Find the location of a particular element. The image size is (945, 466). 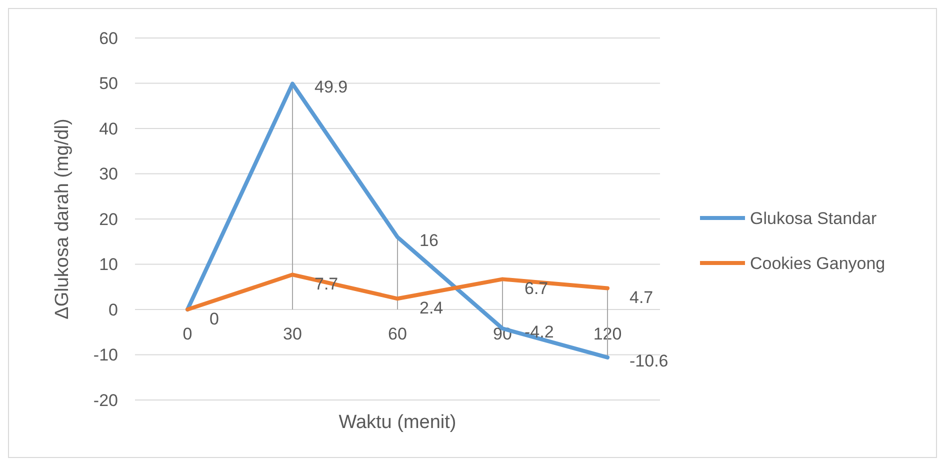

data-label: 16 is located at coordinates (429, 240).